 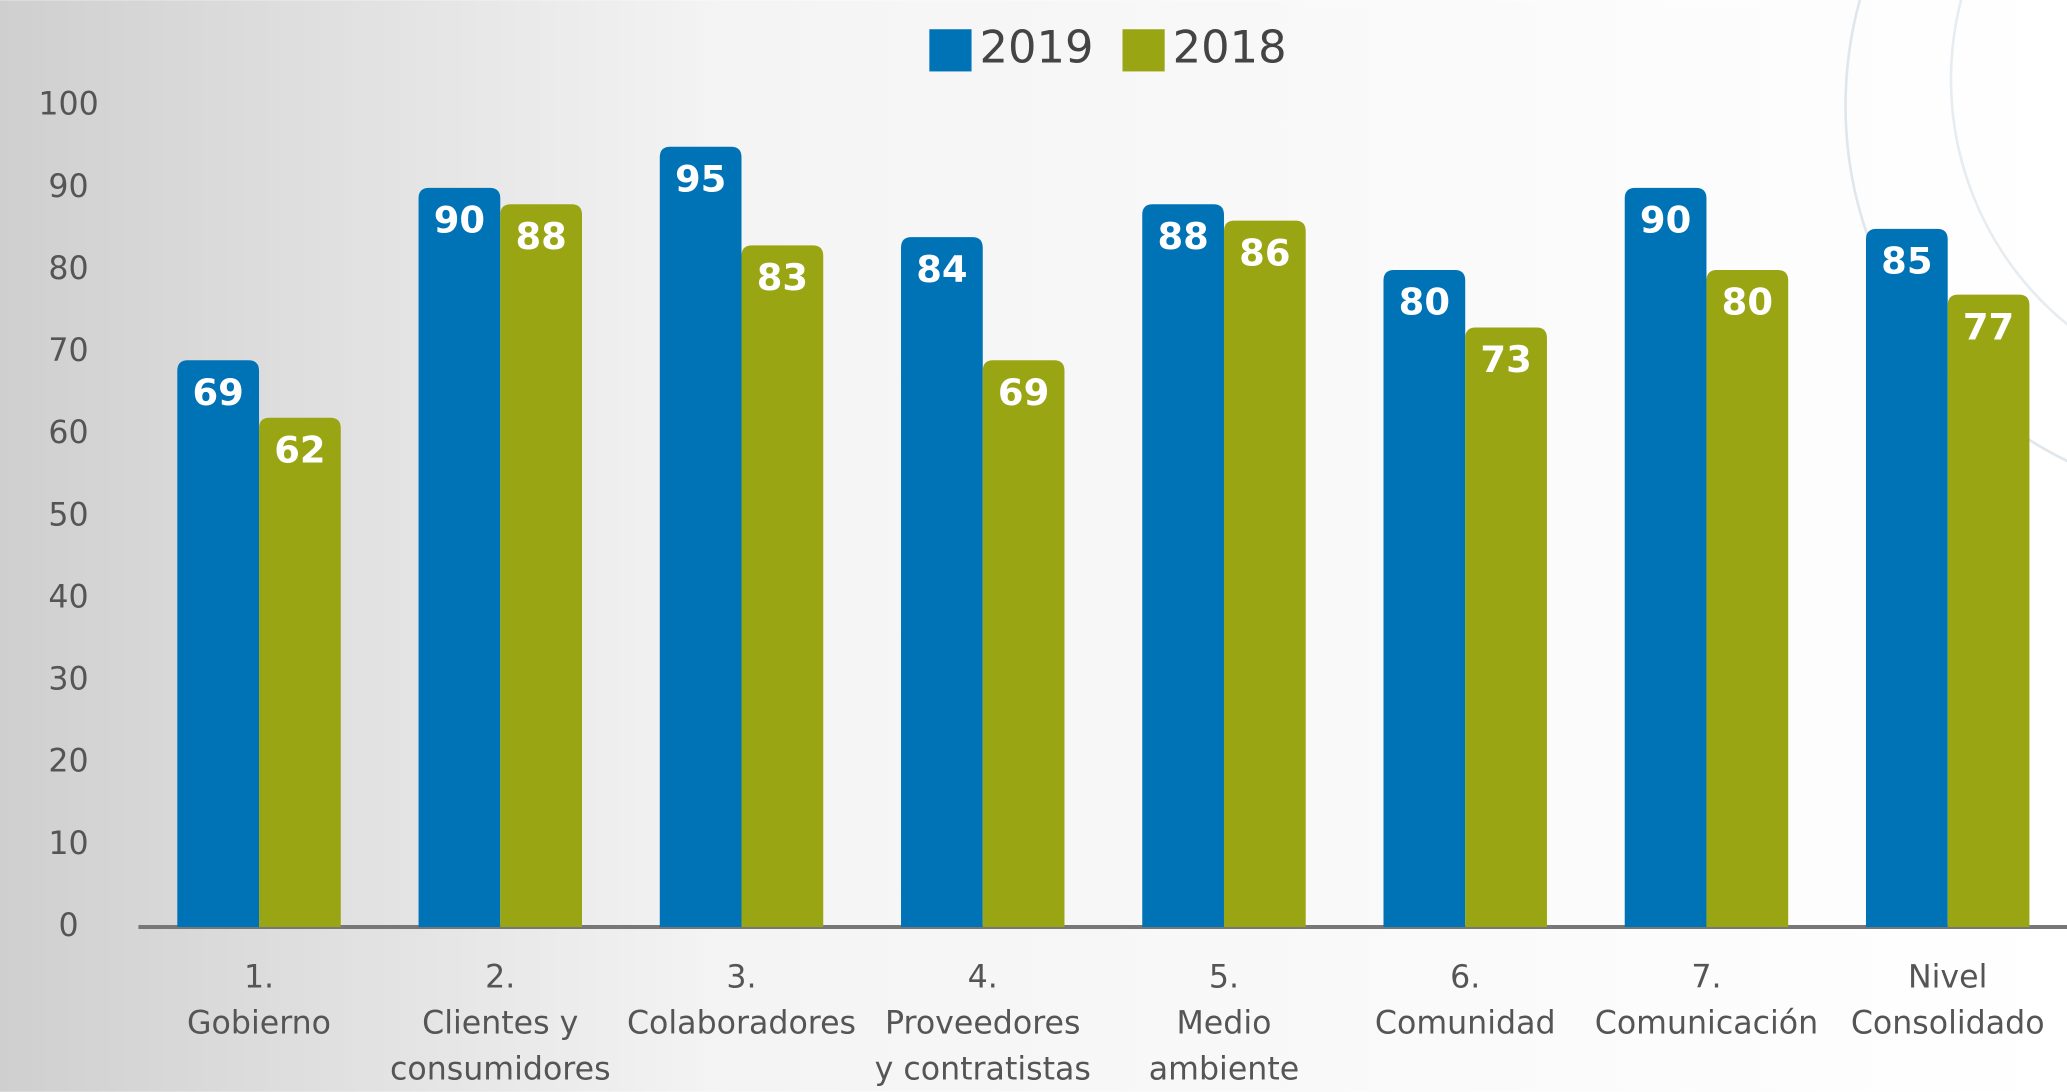 I want to click on x-tick-label: 1. Gobierno, so click(x=259, y=1000).